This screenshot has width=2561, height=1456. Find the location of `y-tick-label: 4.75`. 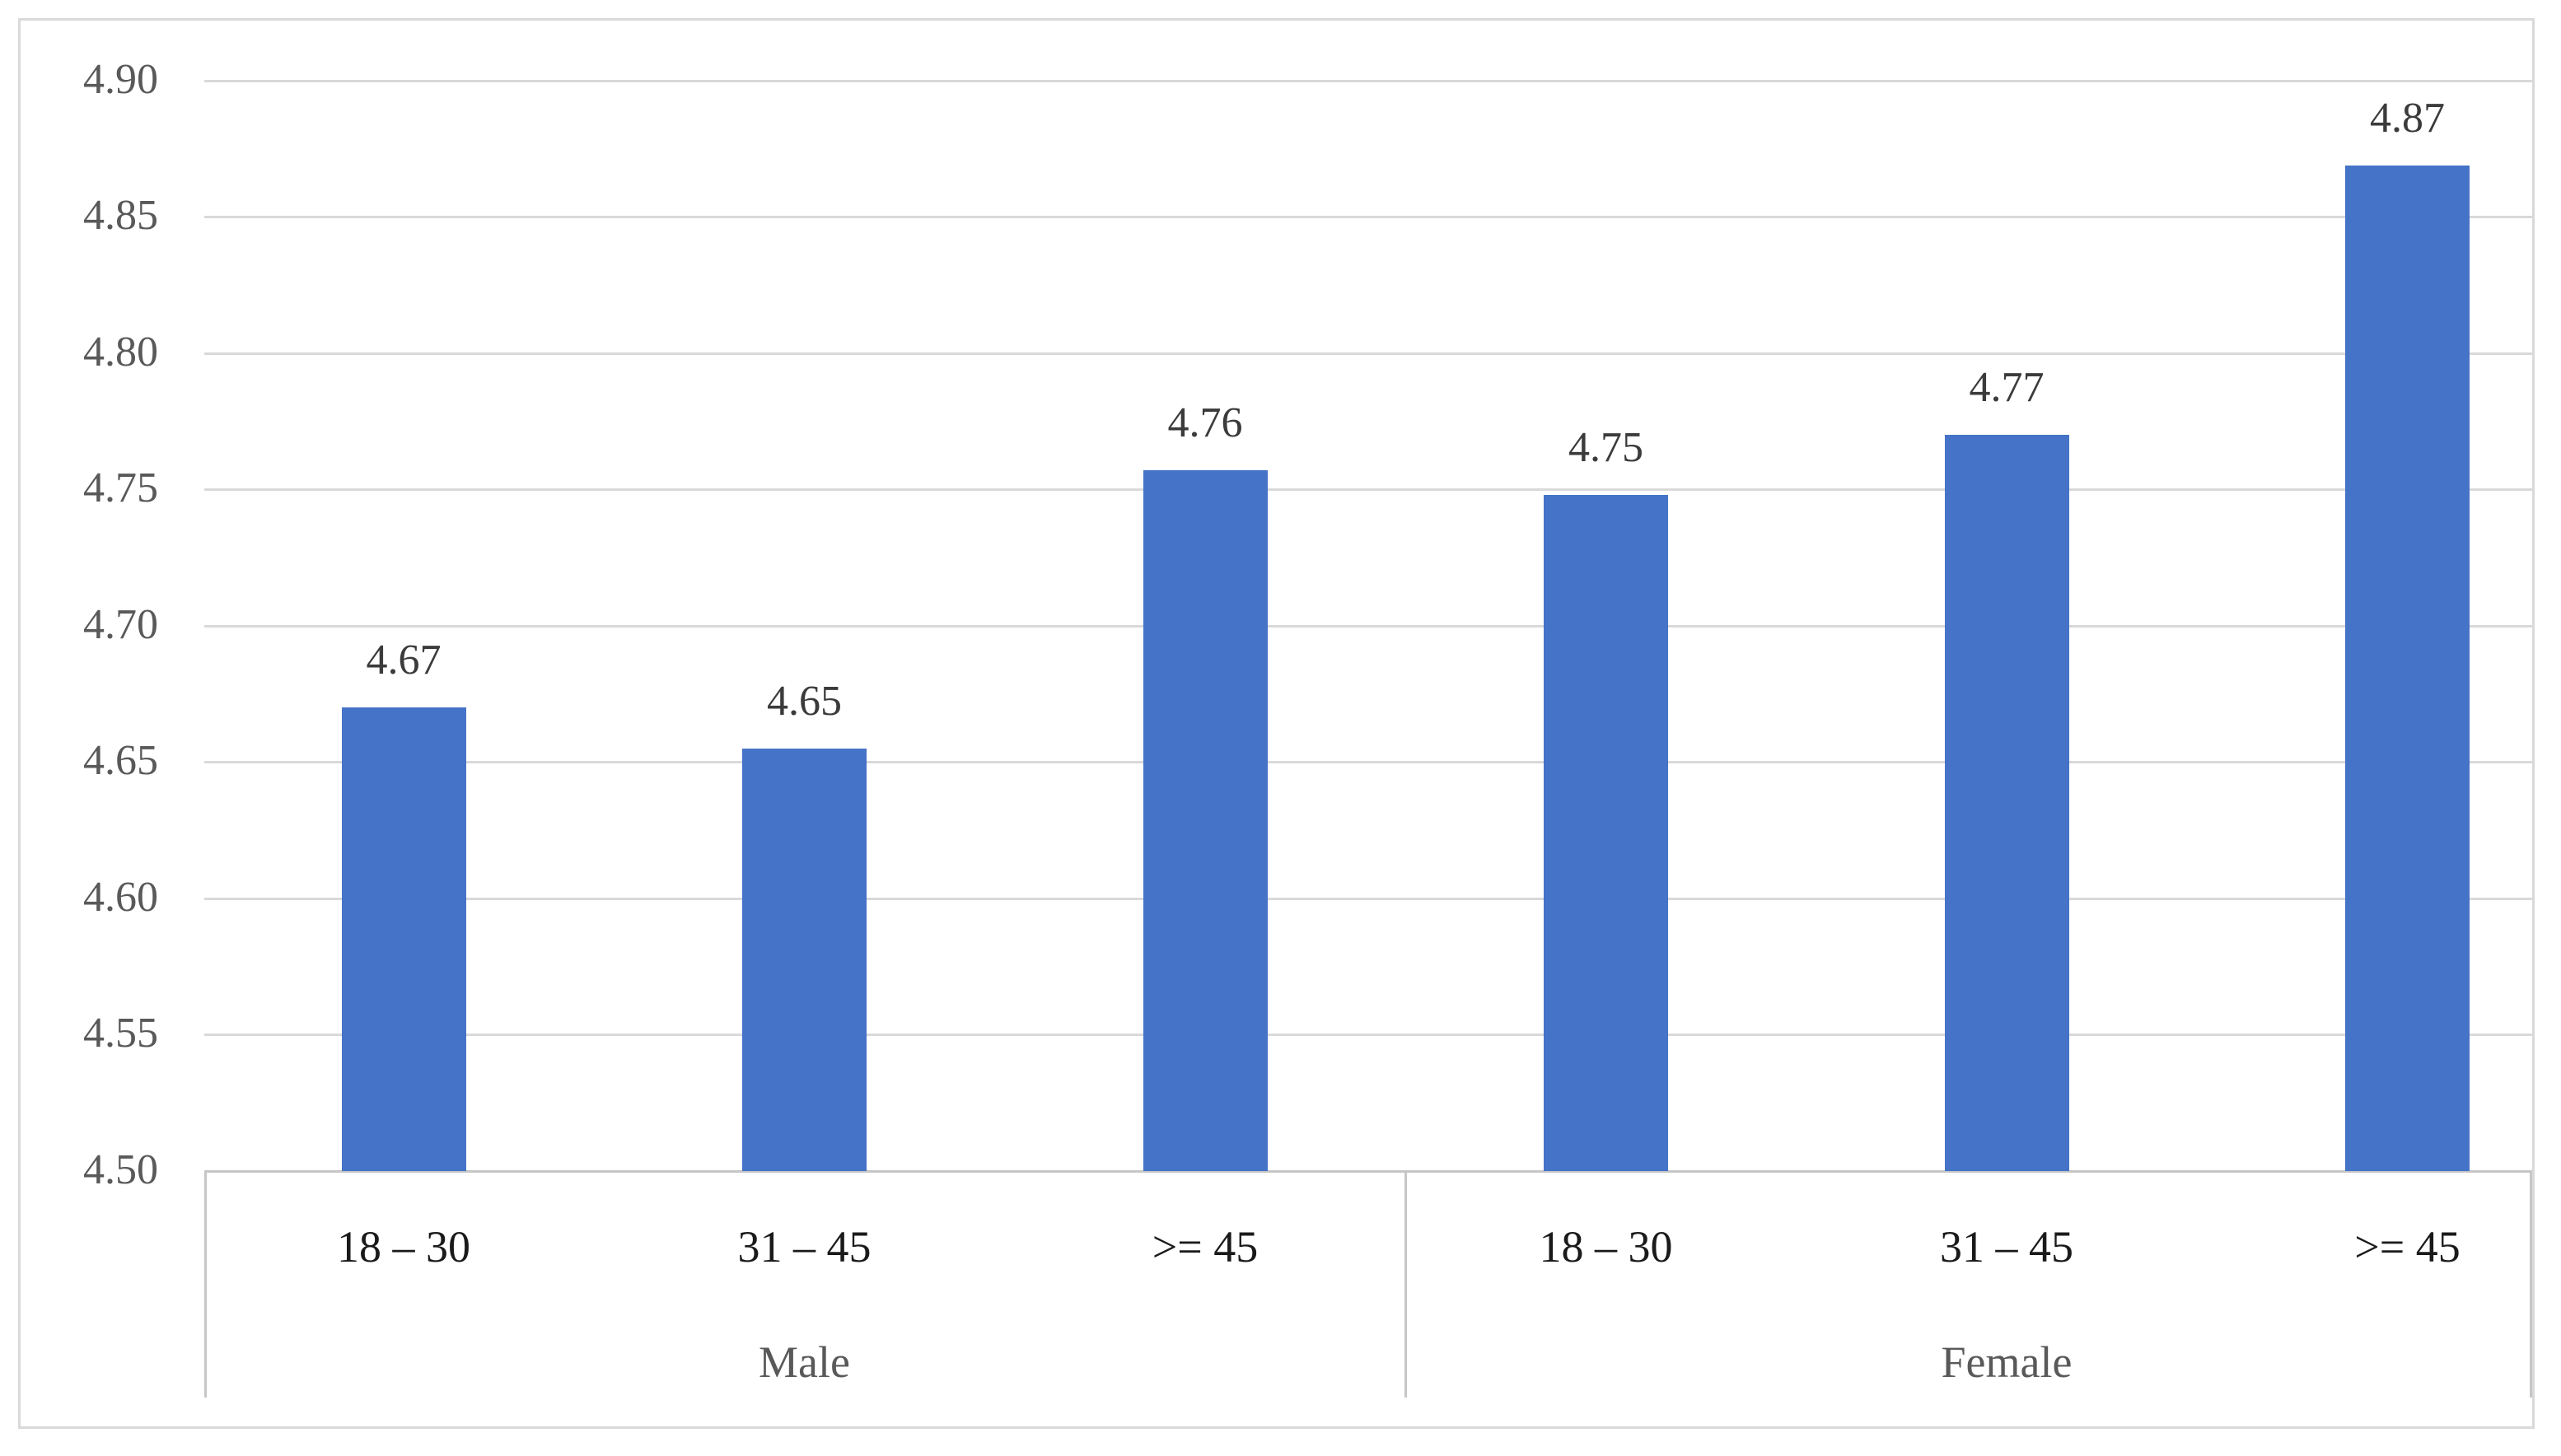

y-tick-label: 4.75 is located at coordinates (120, 488).